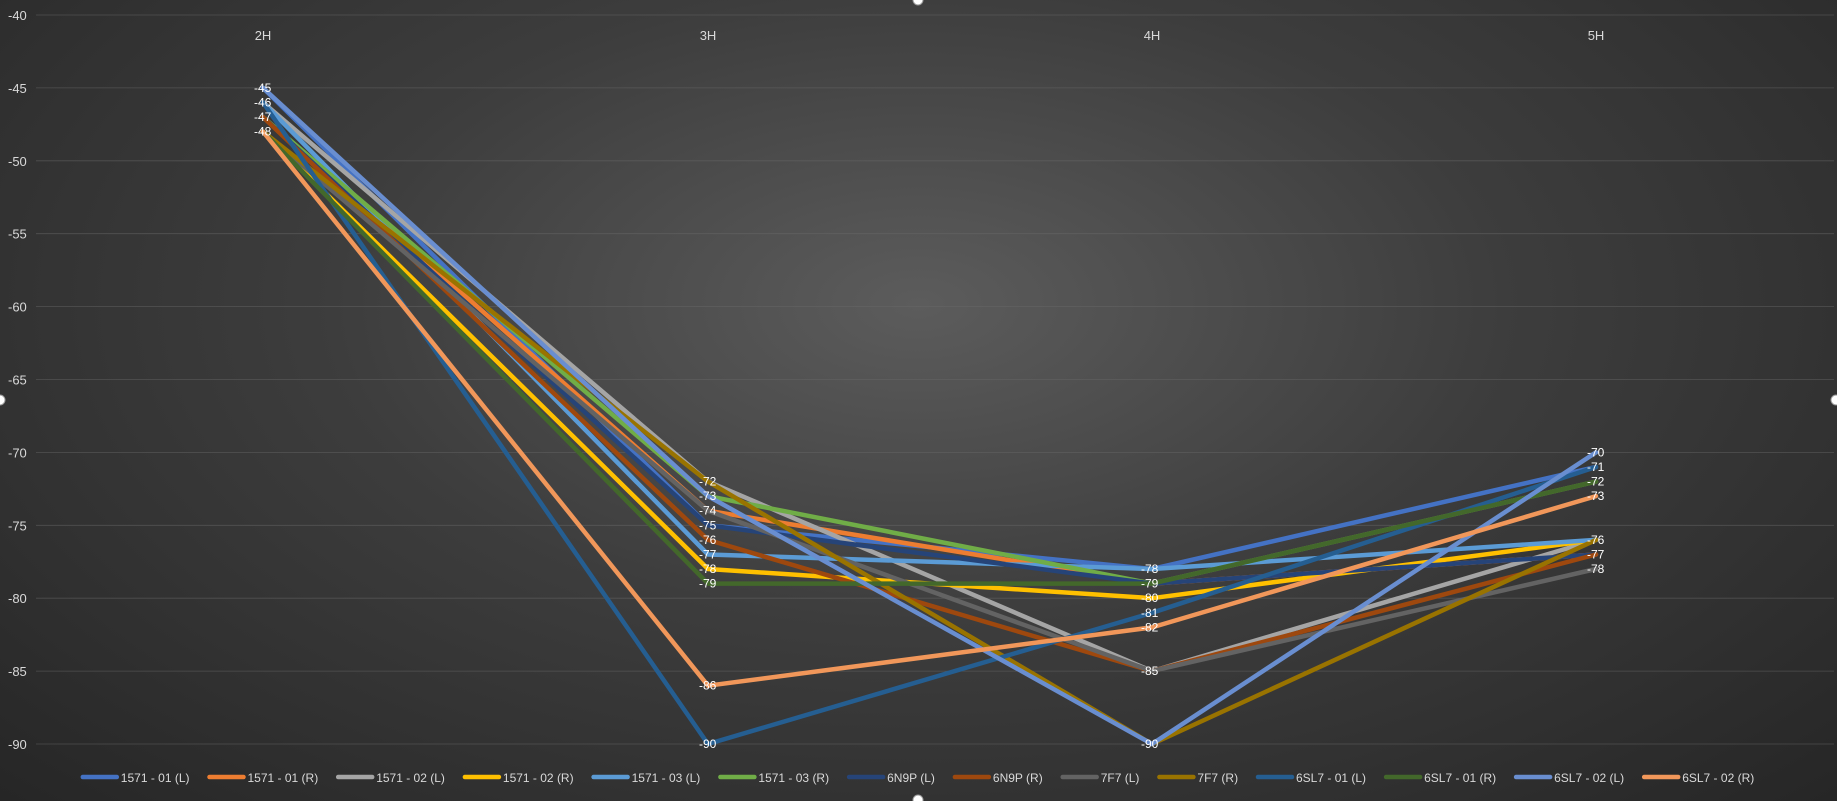  I want to click on legend-item: 6SL7 - 01 (L), so click(1310, 778).